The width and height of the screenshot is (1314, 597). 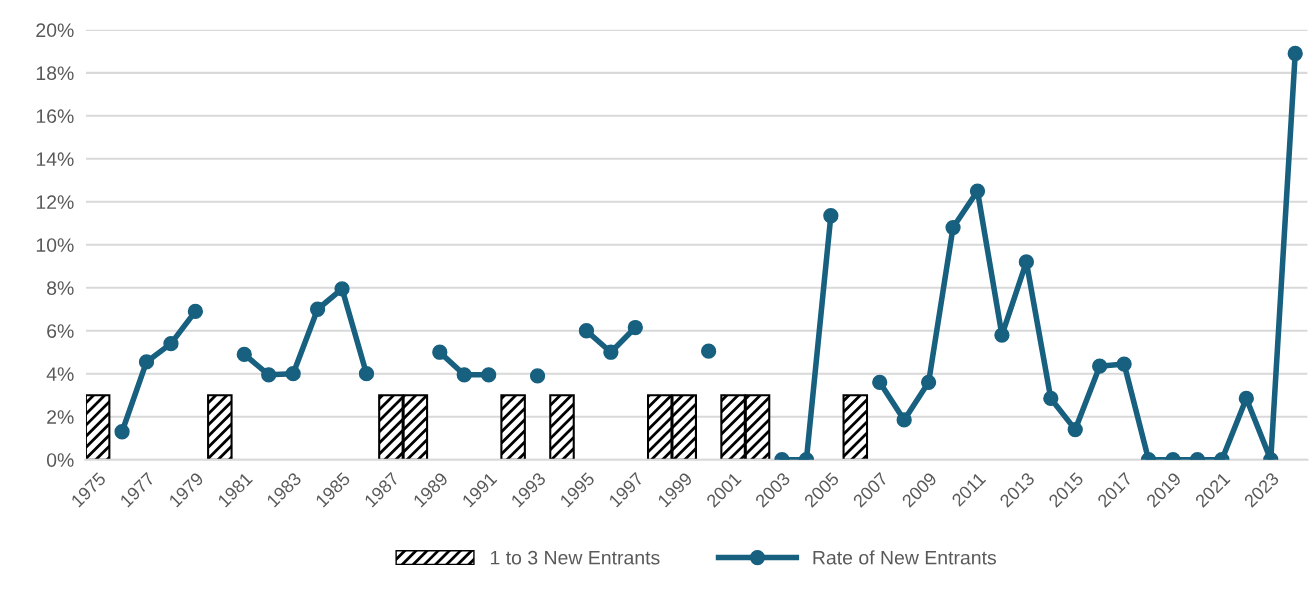 What do you see at coordinates (60, 460) in the screenshot?
I see `y-tick-label: 0%` at bounding box center [60, 460].